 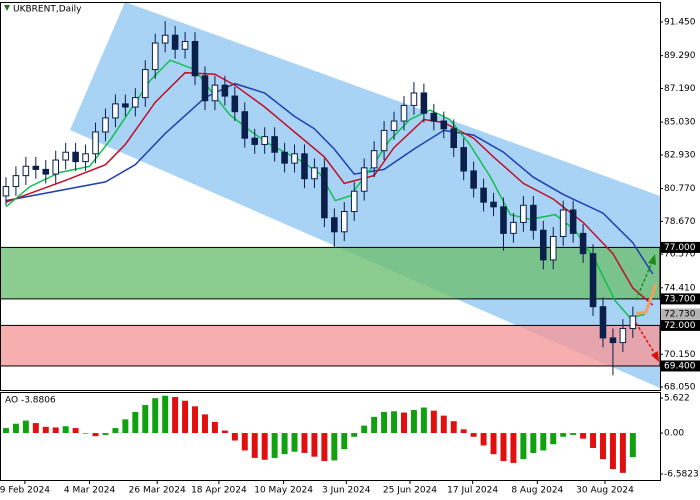 What do you see at coordinates (644, 281) in the screenshot?
I see `up-arrow` at bounding box center [644, 281].